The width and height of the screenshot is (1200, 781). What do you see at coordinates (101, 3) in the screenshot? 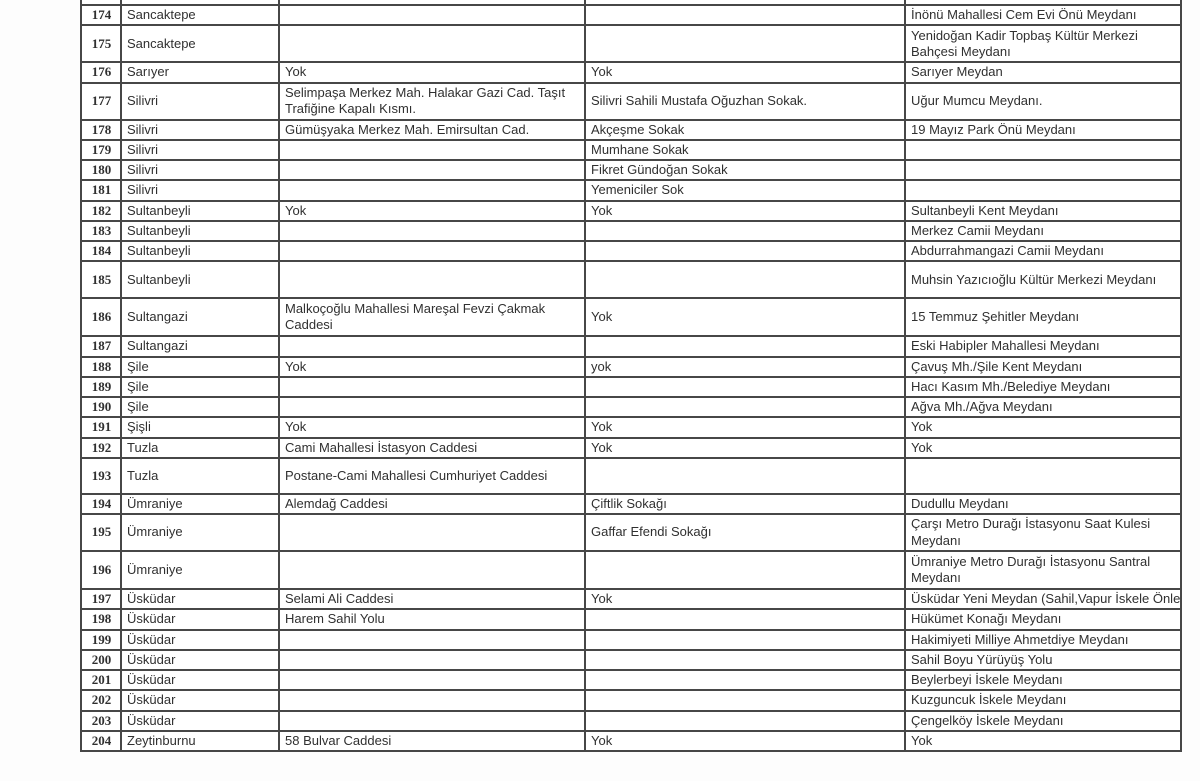
I see `cell-row-number` at bounding box center [101, 3].